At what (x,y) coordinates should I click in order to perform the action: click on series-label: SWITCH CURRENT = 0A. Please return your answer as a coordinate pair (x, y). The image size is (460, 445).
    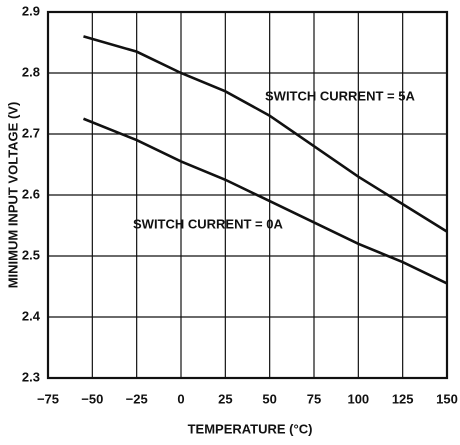
    Looking at the image, I should click on (208, 223).